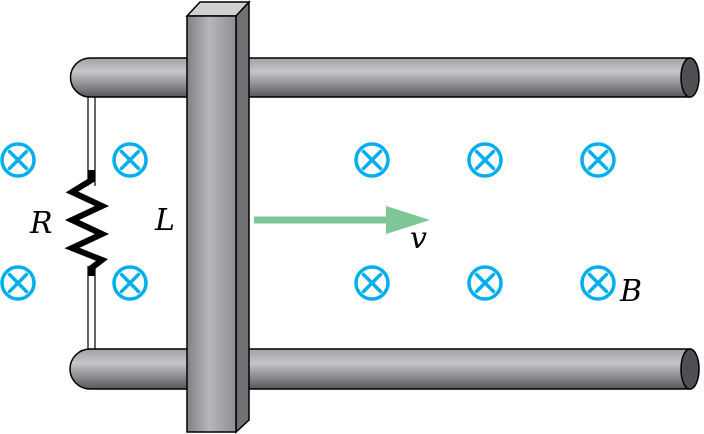  I want to click on resistor-zigzag, so click(87, 223).